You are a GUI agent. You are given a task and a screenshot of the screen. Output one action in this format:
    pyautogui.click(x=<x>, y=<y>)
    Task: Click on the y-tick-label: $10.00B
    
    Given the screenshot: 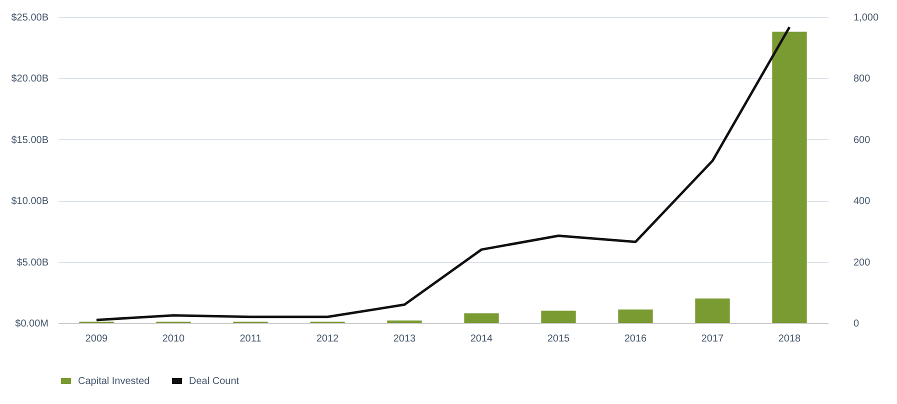 What is the action you would take?
    pyautogui.click(x=30, y=202)
    